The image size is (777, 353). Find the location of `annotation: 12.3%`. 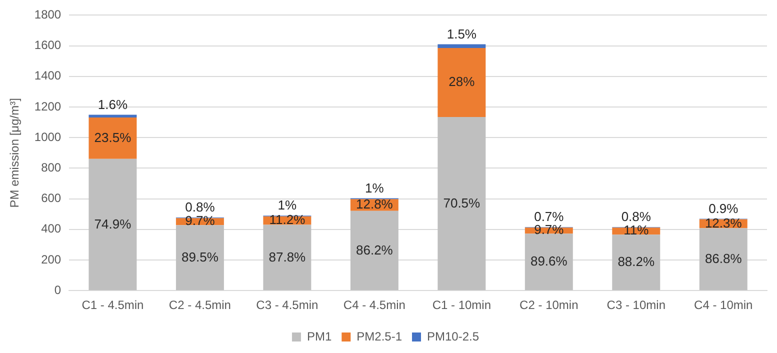

annotation: 12.3% is located at coordinates (723, 222).